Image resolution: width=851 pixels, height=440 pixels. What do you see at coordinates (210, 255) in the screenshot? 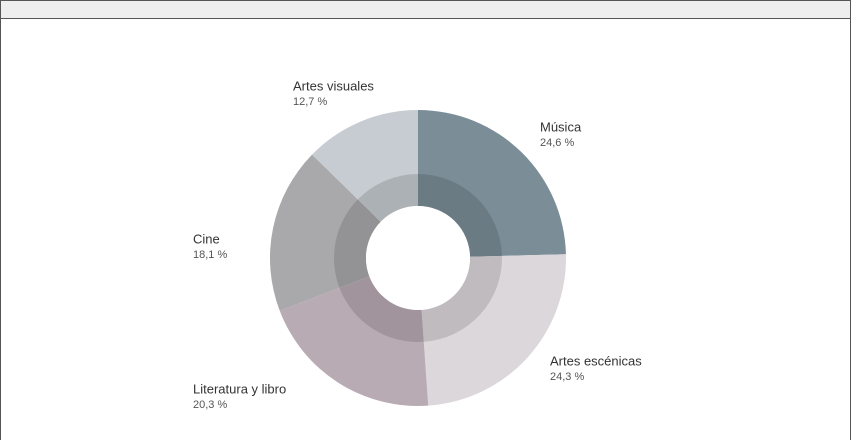
I see `slice-value-label: 18,1 %` at bounding box center [210, 255].